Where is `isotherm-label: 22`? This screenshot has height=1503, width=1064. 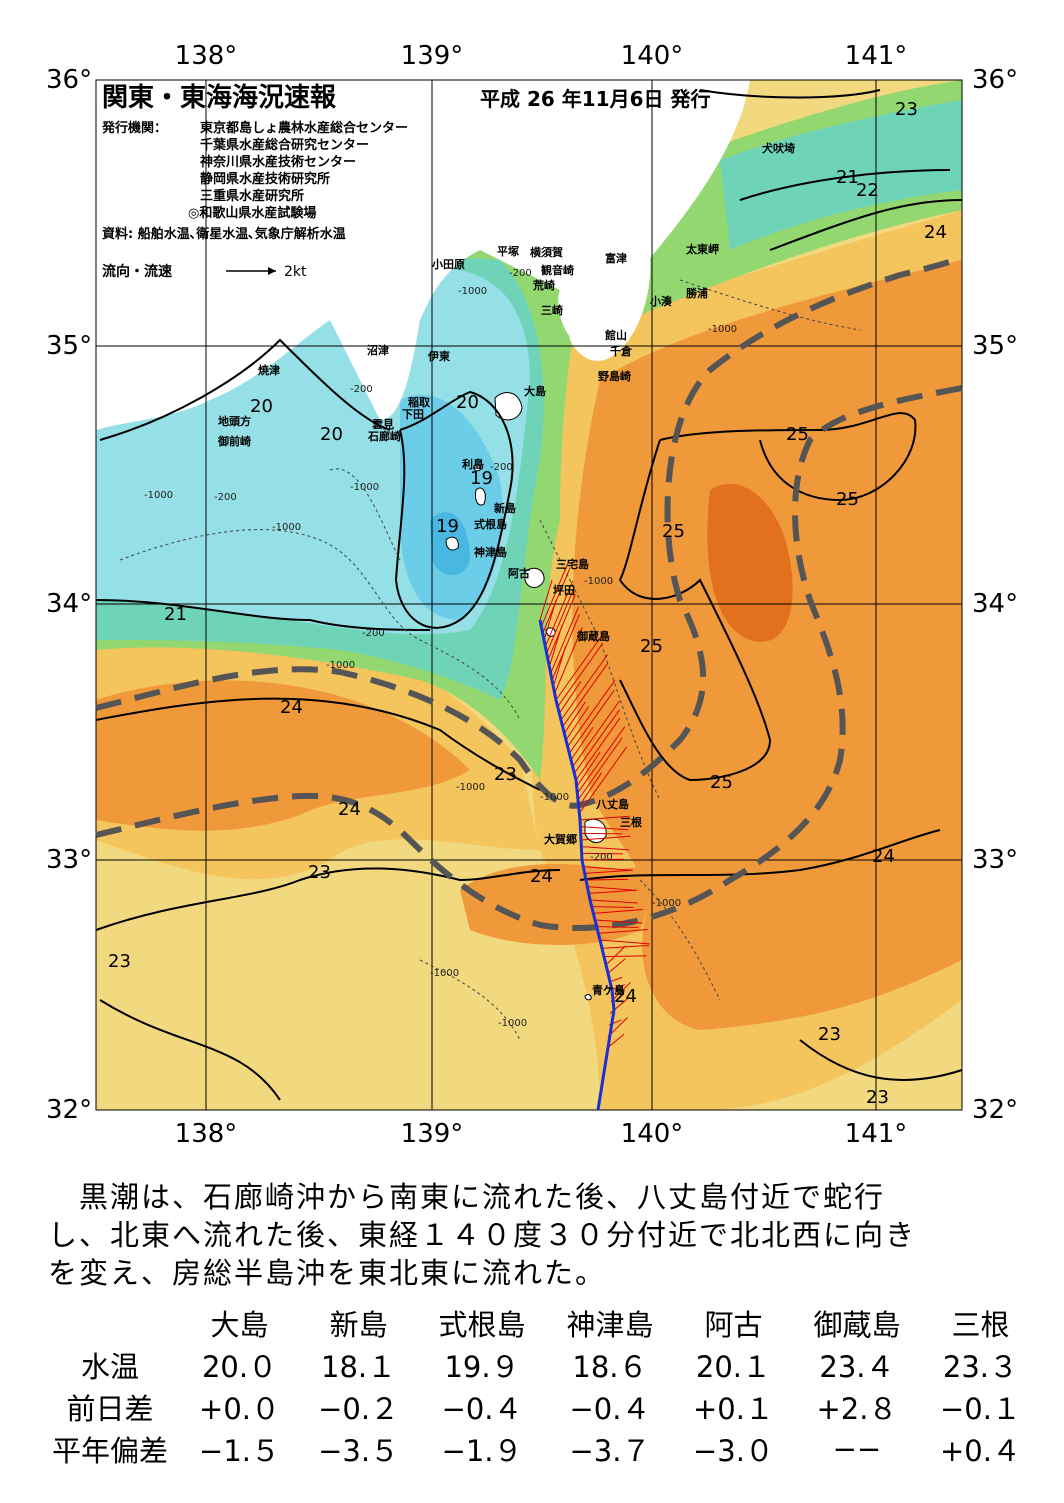
isotherm-label: 22 is located at coordinates (867, 190).